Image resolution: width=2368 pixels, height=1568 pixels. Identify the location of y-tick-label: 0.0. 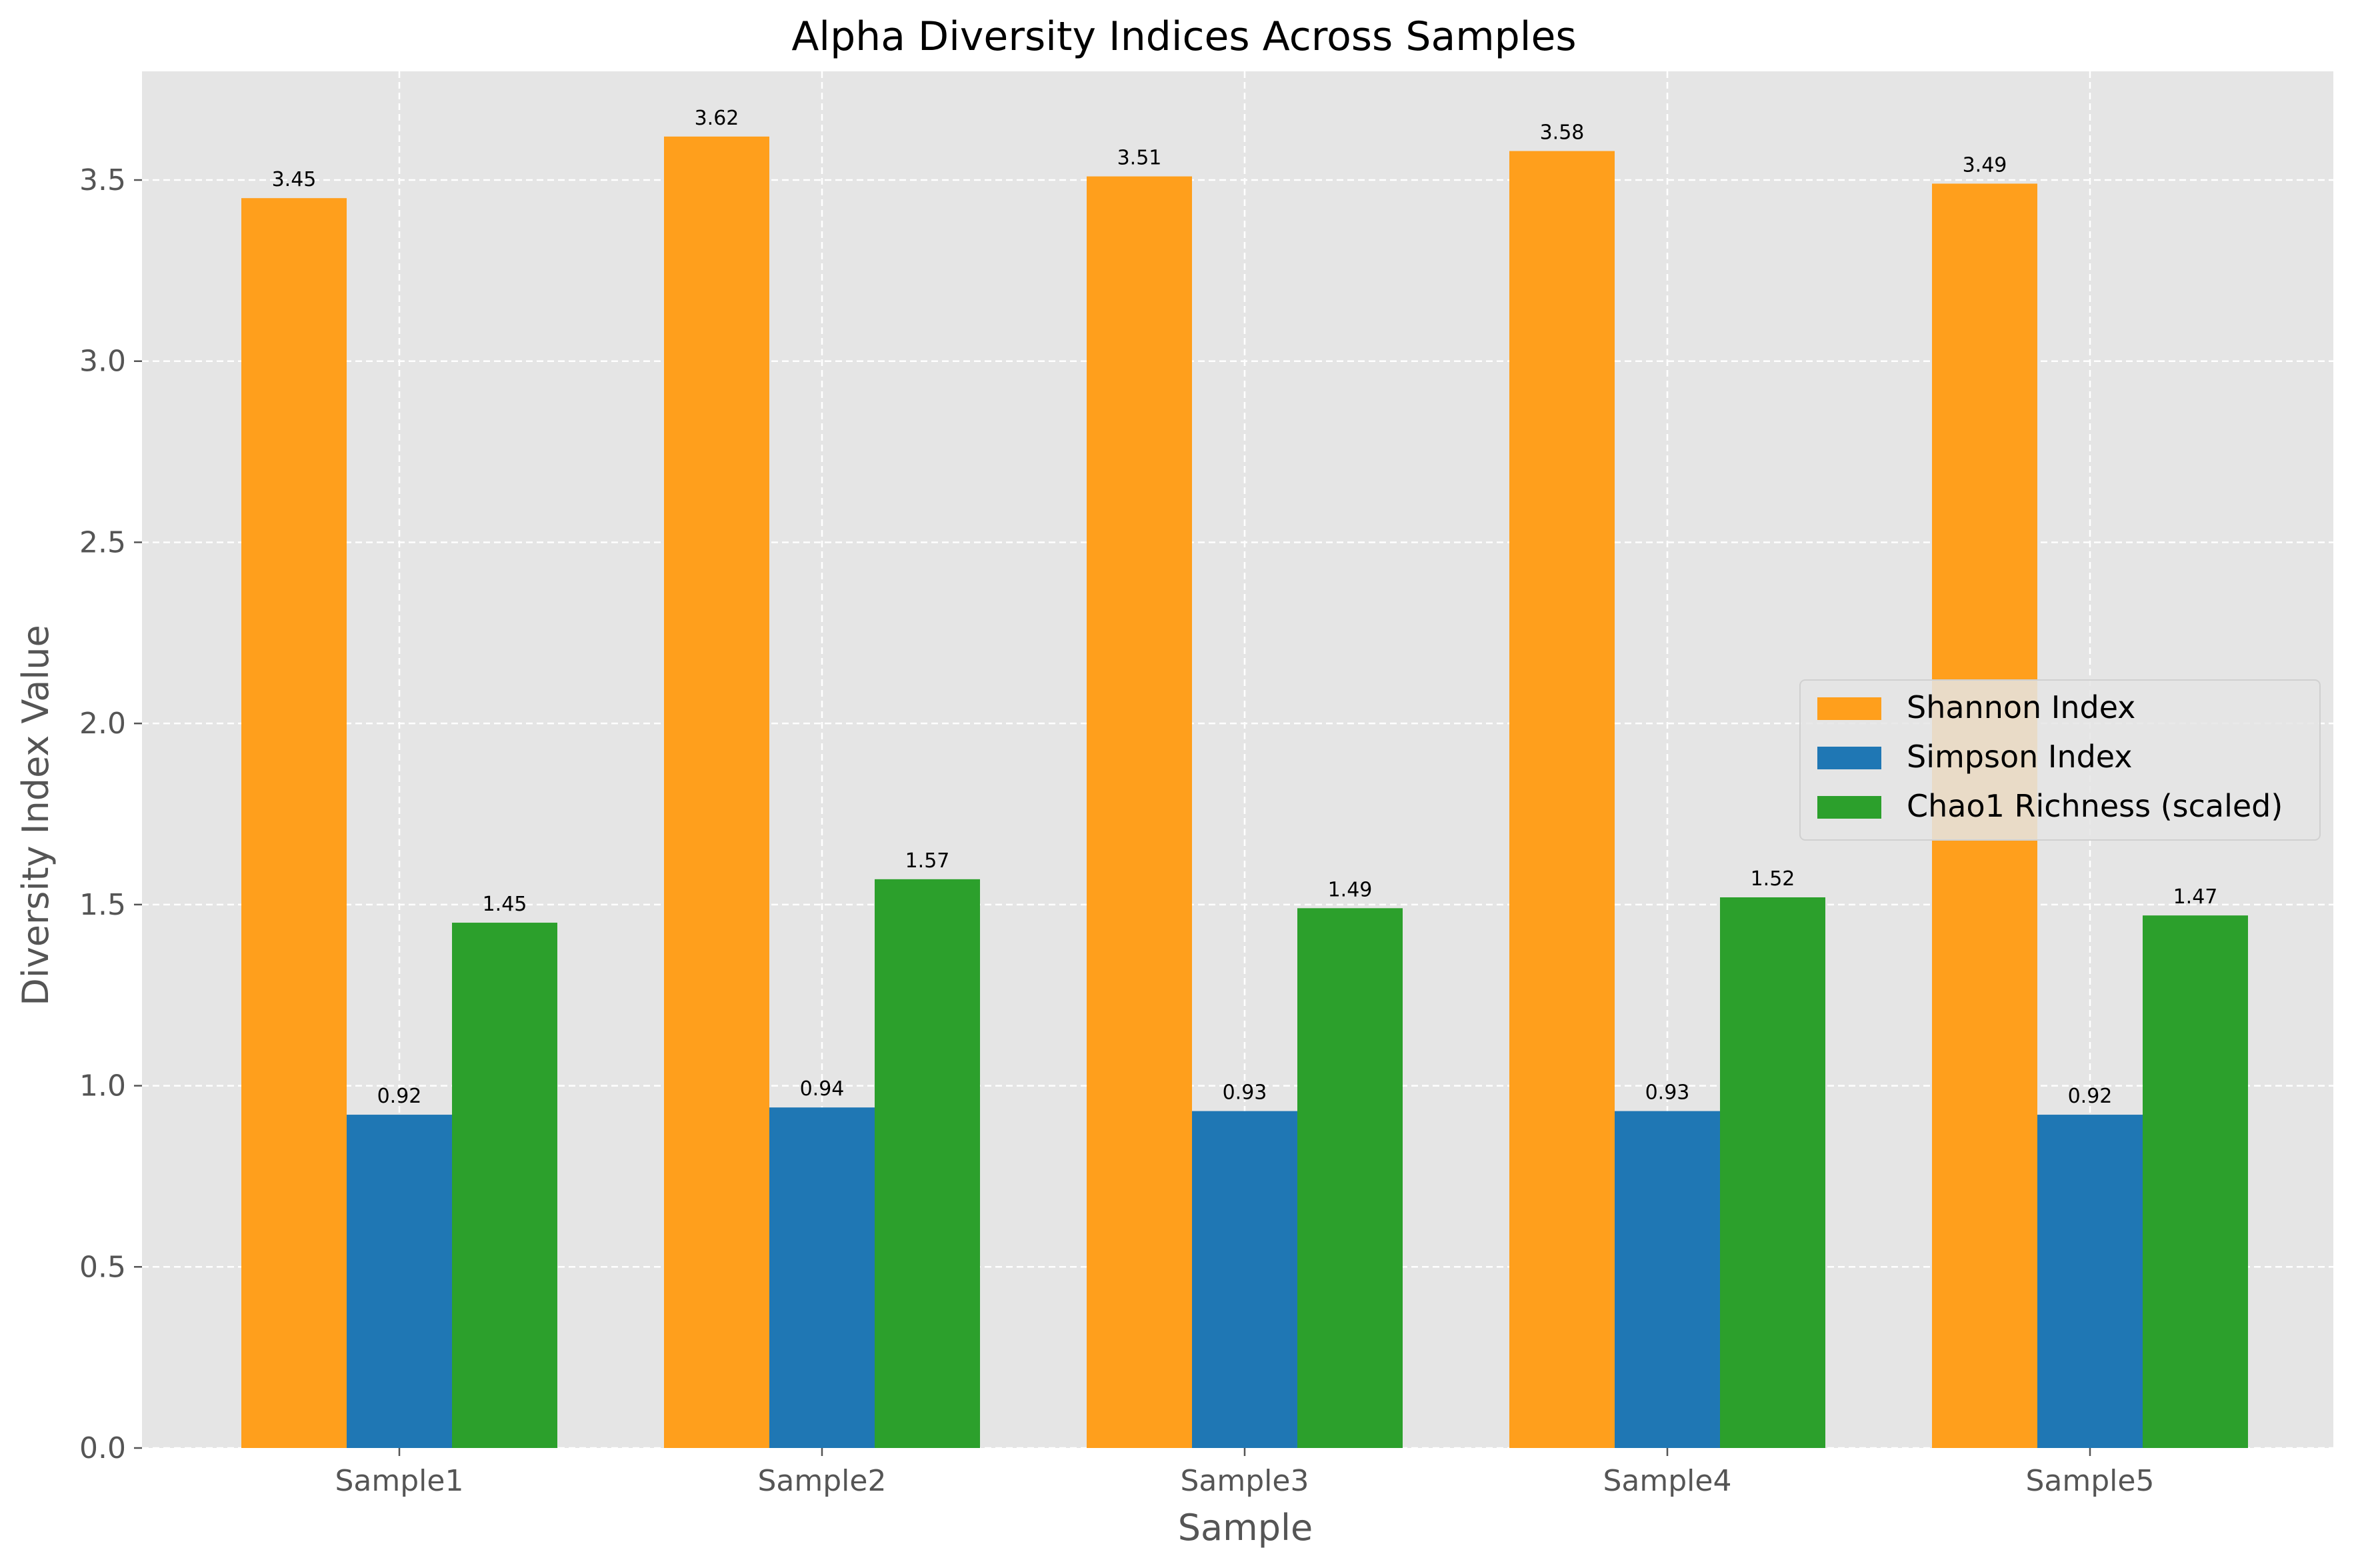
(102, 1448).